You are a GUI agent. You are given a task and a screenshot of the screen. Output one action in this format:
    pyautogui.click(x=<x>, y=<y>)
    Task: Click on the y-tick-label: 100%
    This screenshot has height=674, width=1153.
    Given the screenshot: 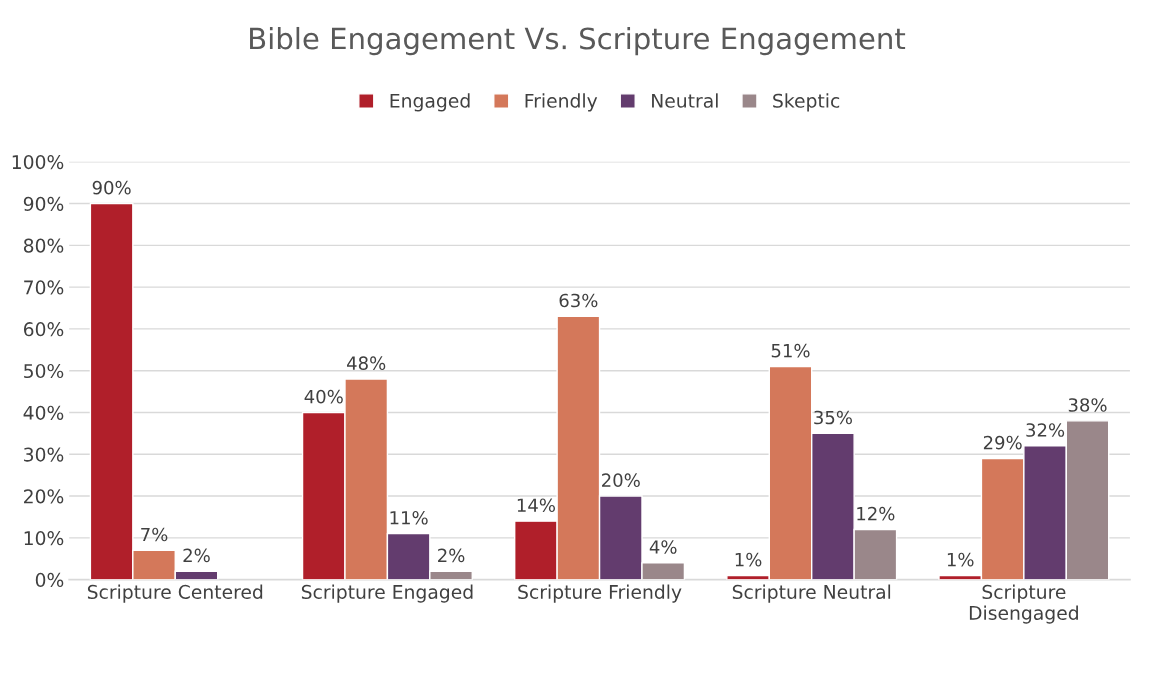 What is the action you would take?
    pyautogui.click(x=38, y=162)
    